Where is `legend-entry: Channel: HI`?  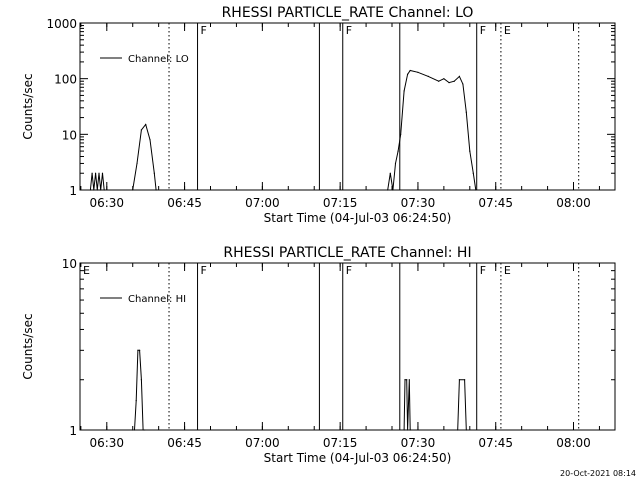 legend-entry: Channel: HI is located at coordinates (157, 299).